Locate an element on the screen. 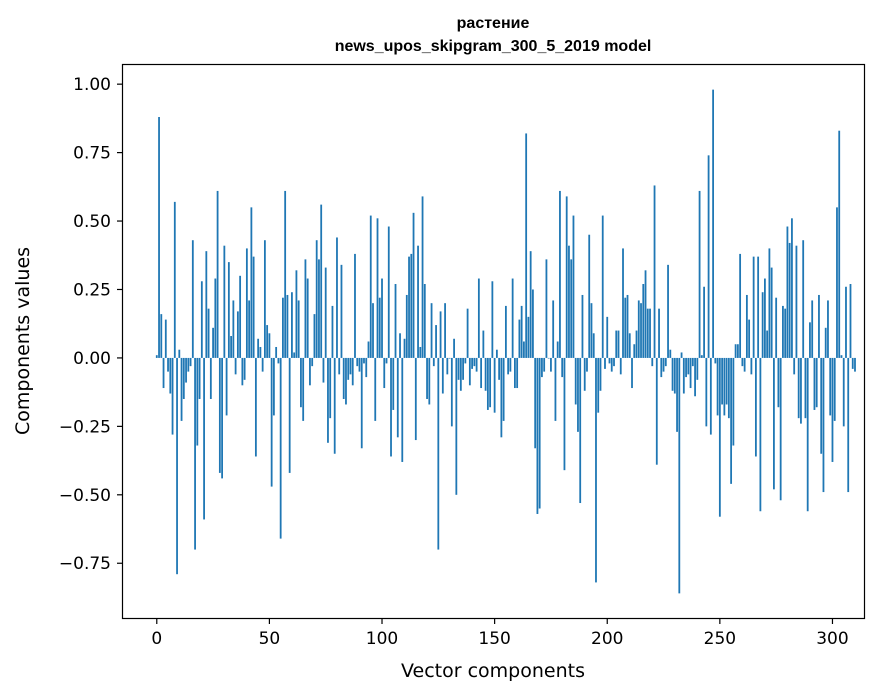  y-tick-label: −0.50 is located at coordinates (85, 496).